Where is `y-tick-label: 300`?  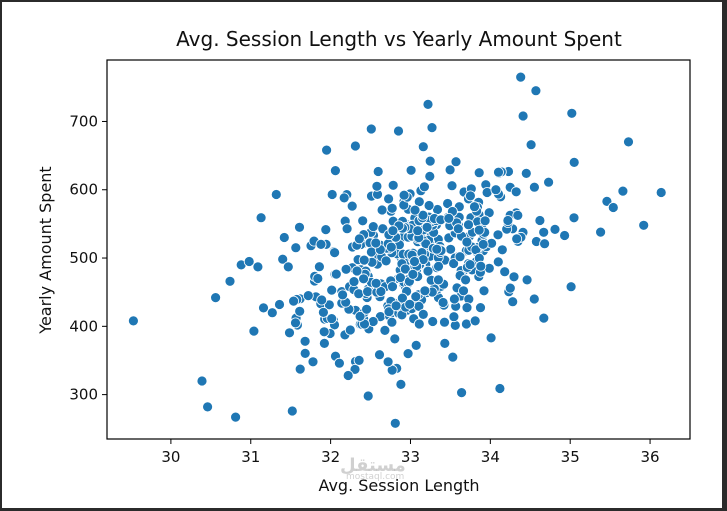
y-tick-label: 300 is located at coordinates (83, 395).